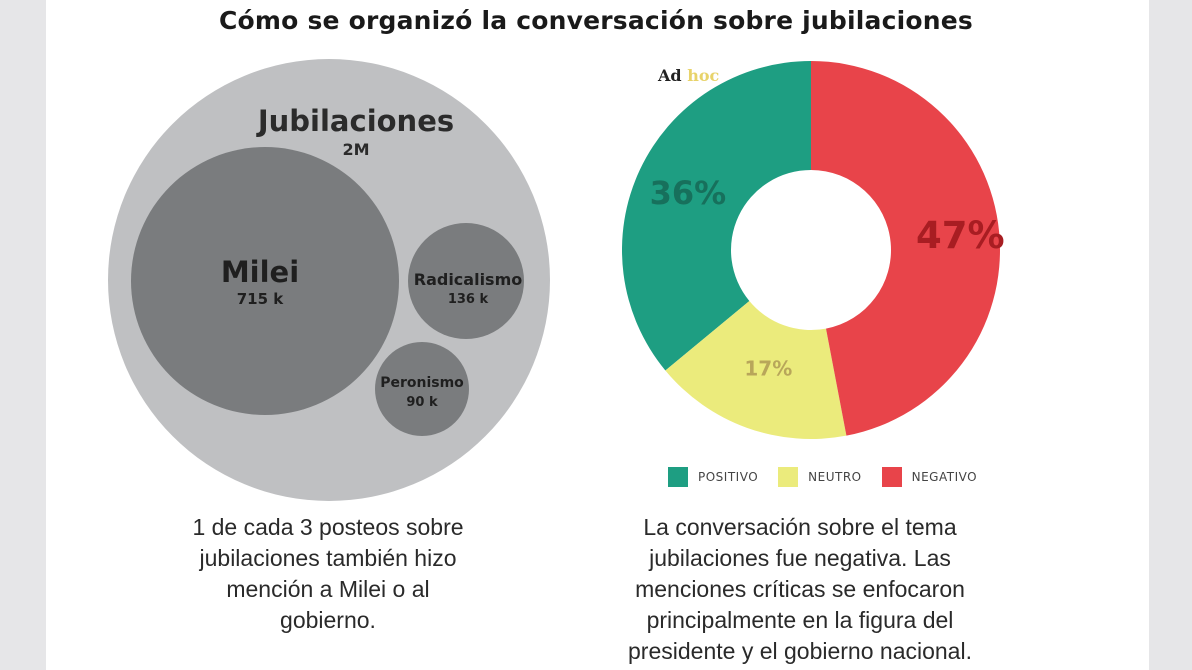  Describe the element at coordinates (328, 527) in the screenshot. I see `caption-left-line: 1 de cada 3 posteos sobre` at that location.